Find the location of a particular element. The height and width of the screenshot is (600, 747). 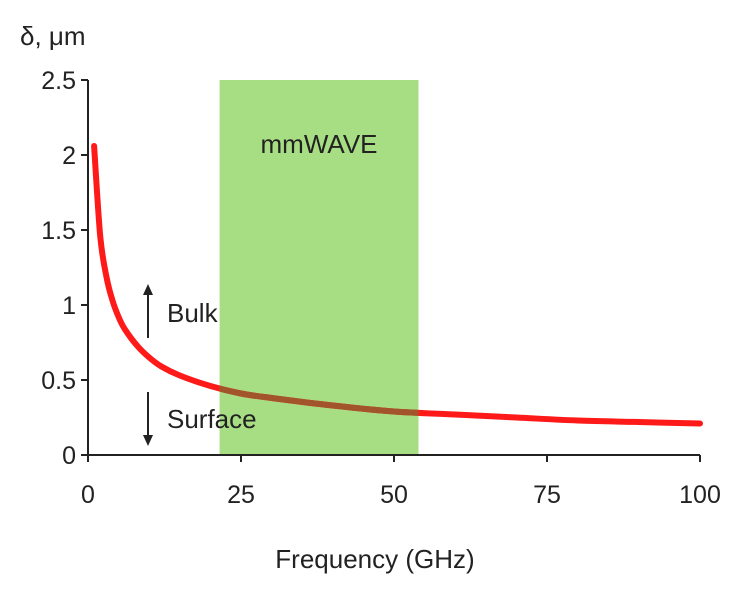

y-tick-label: 0.5 is located at coordinates (58, 381).